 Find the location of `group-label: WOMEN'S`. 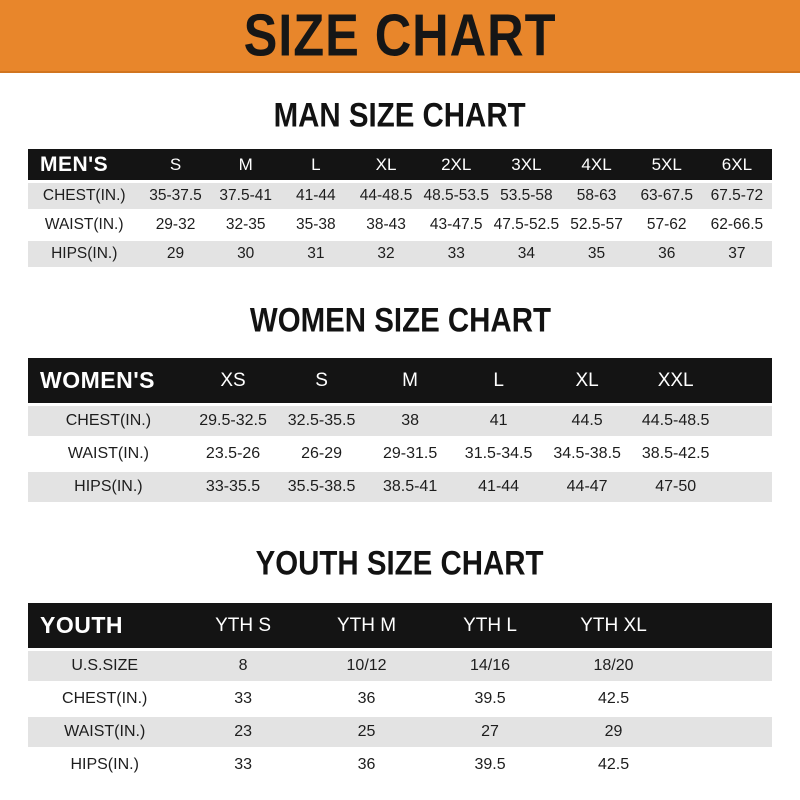

group-label: WOMEN'S is located at coordinates (108, 380).